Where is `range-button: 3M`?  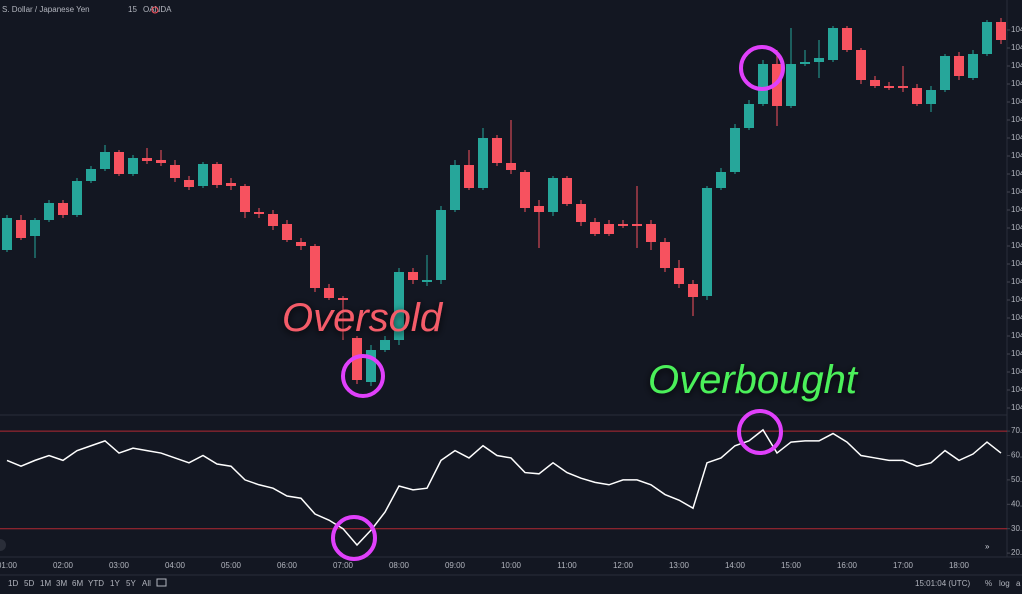 range-button: 3M is located at coordinates (61, 583).